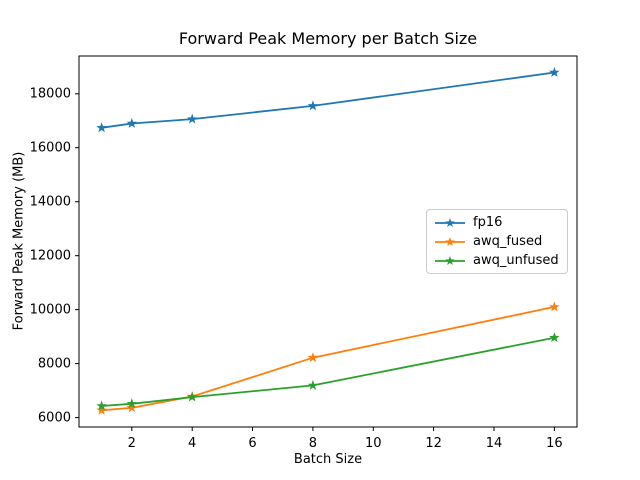 Image resolution: width=640 pixels, height=480 pixels. I want to click on y-tick-label: 18000, so click(50, 94).